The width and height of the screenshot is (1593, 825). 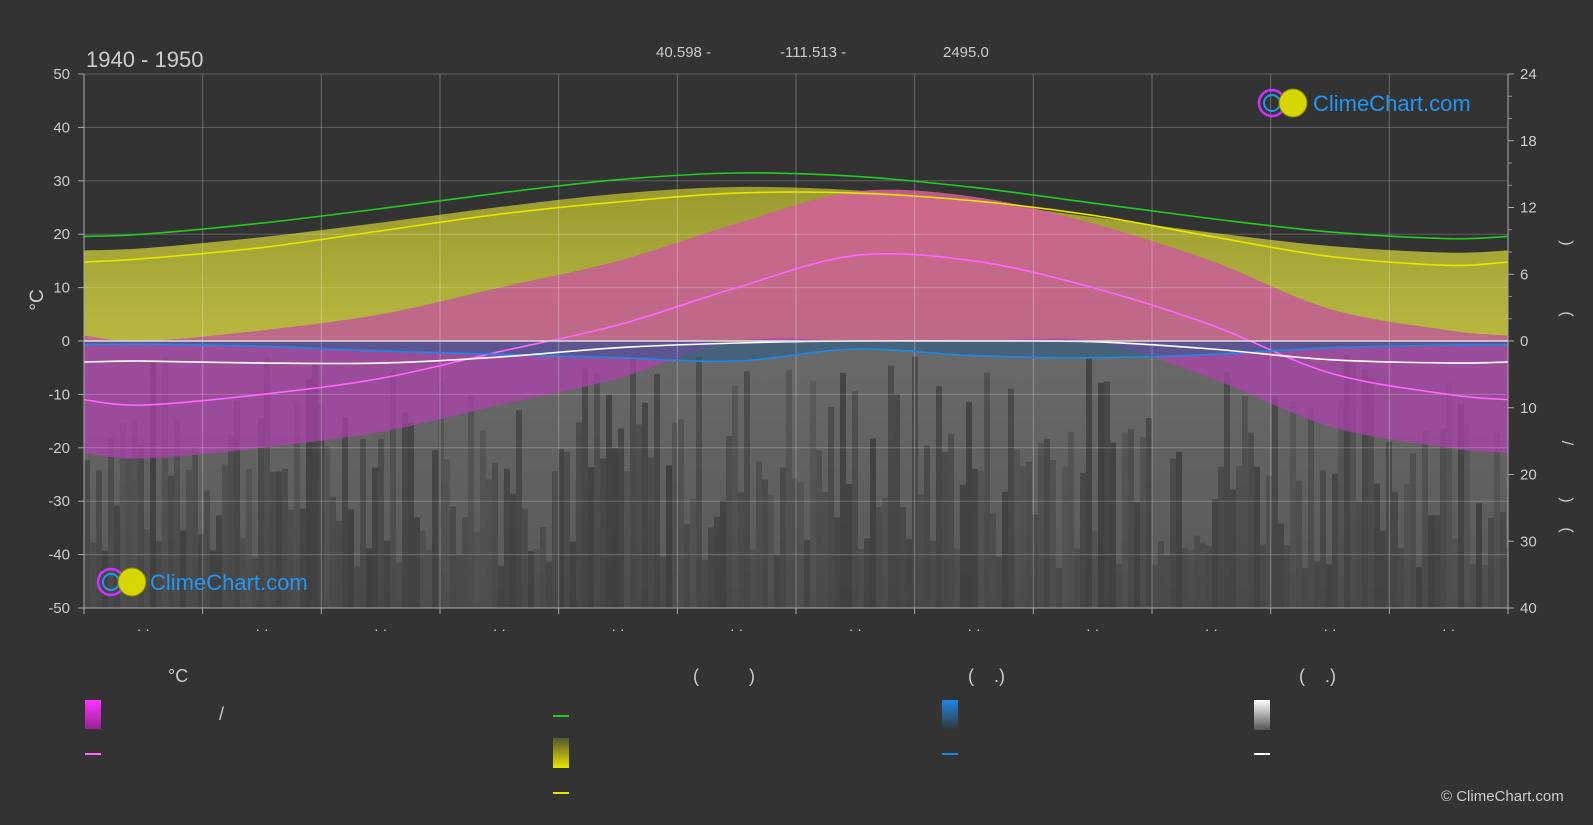 What do you see at coordinates (796, 206) in the screenshot?
I see `daylight-line` at bounding box center [796, 206].